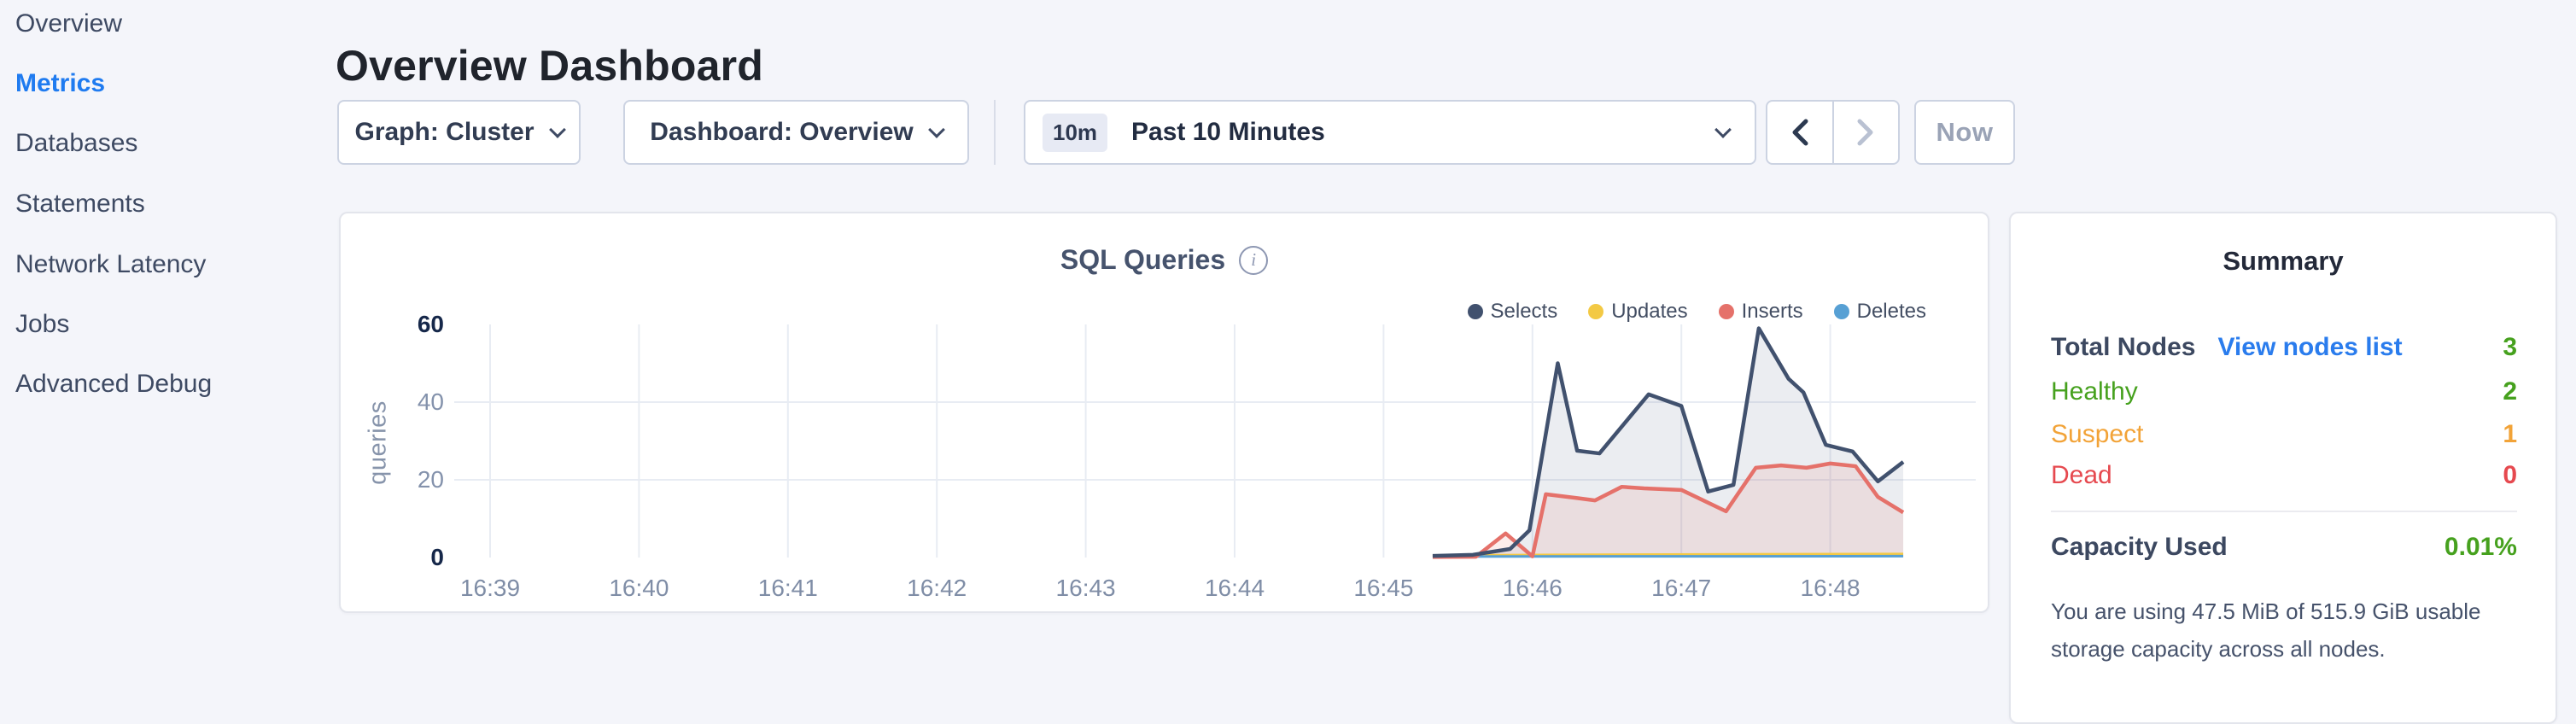  What do you see at coordinates (437, 557) in the screenshot?
I see `y-axis-tick-label: 0` at bounding box center [437, 557].